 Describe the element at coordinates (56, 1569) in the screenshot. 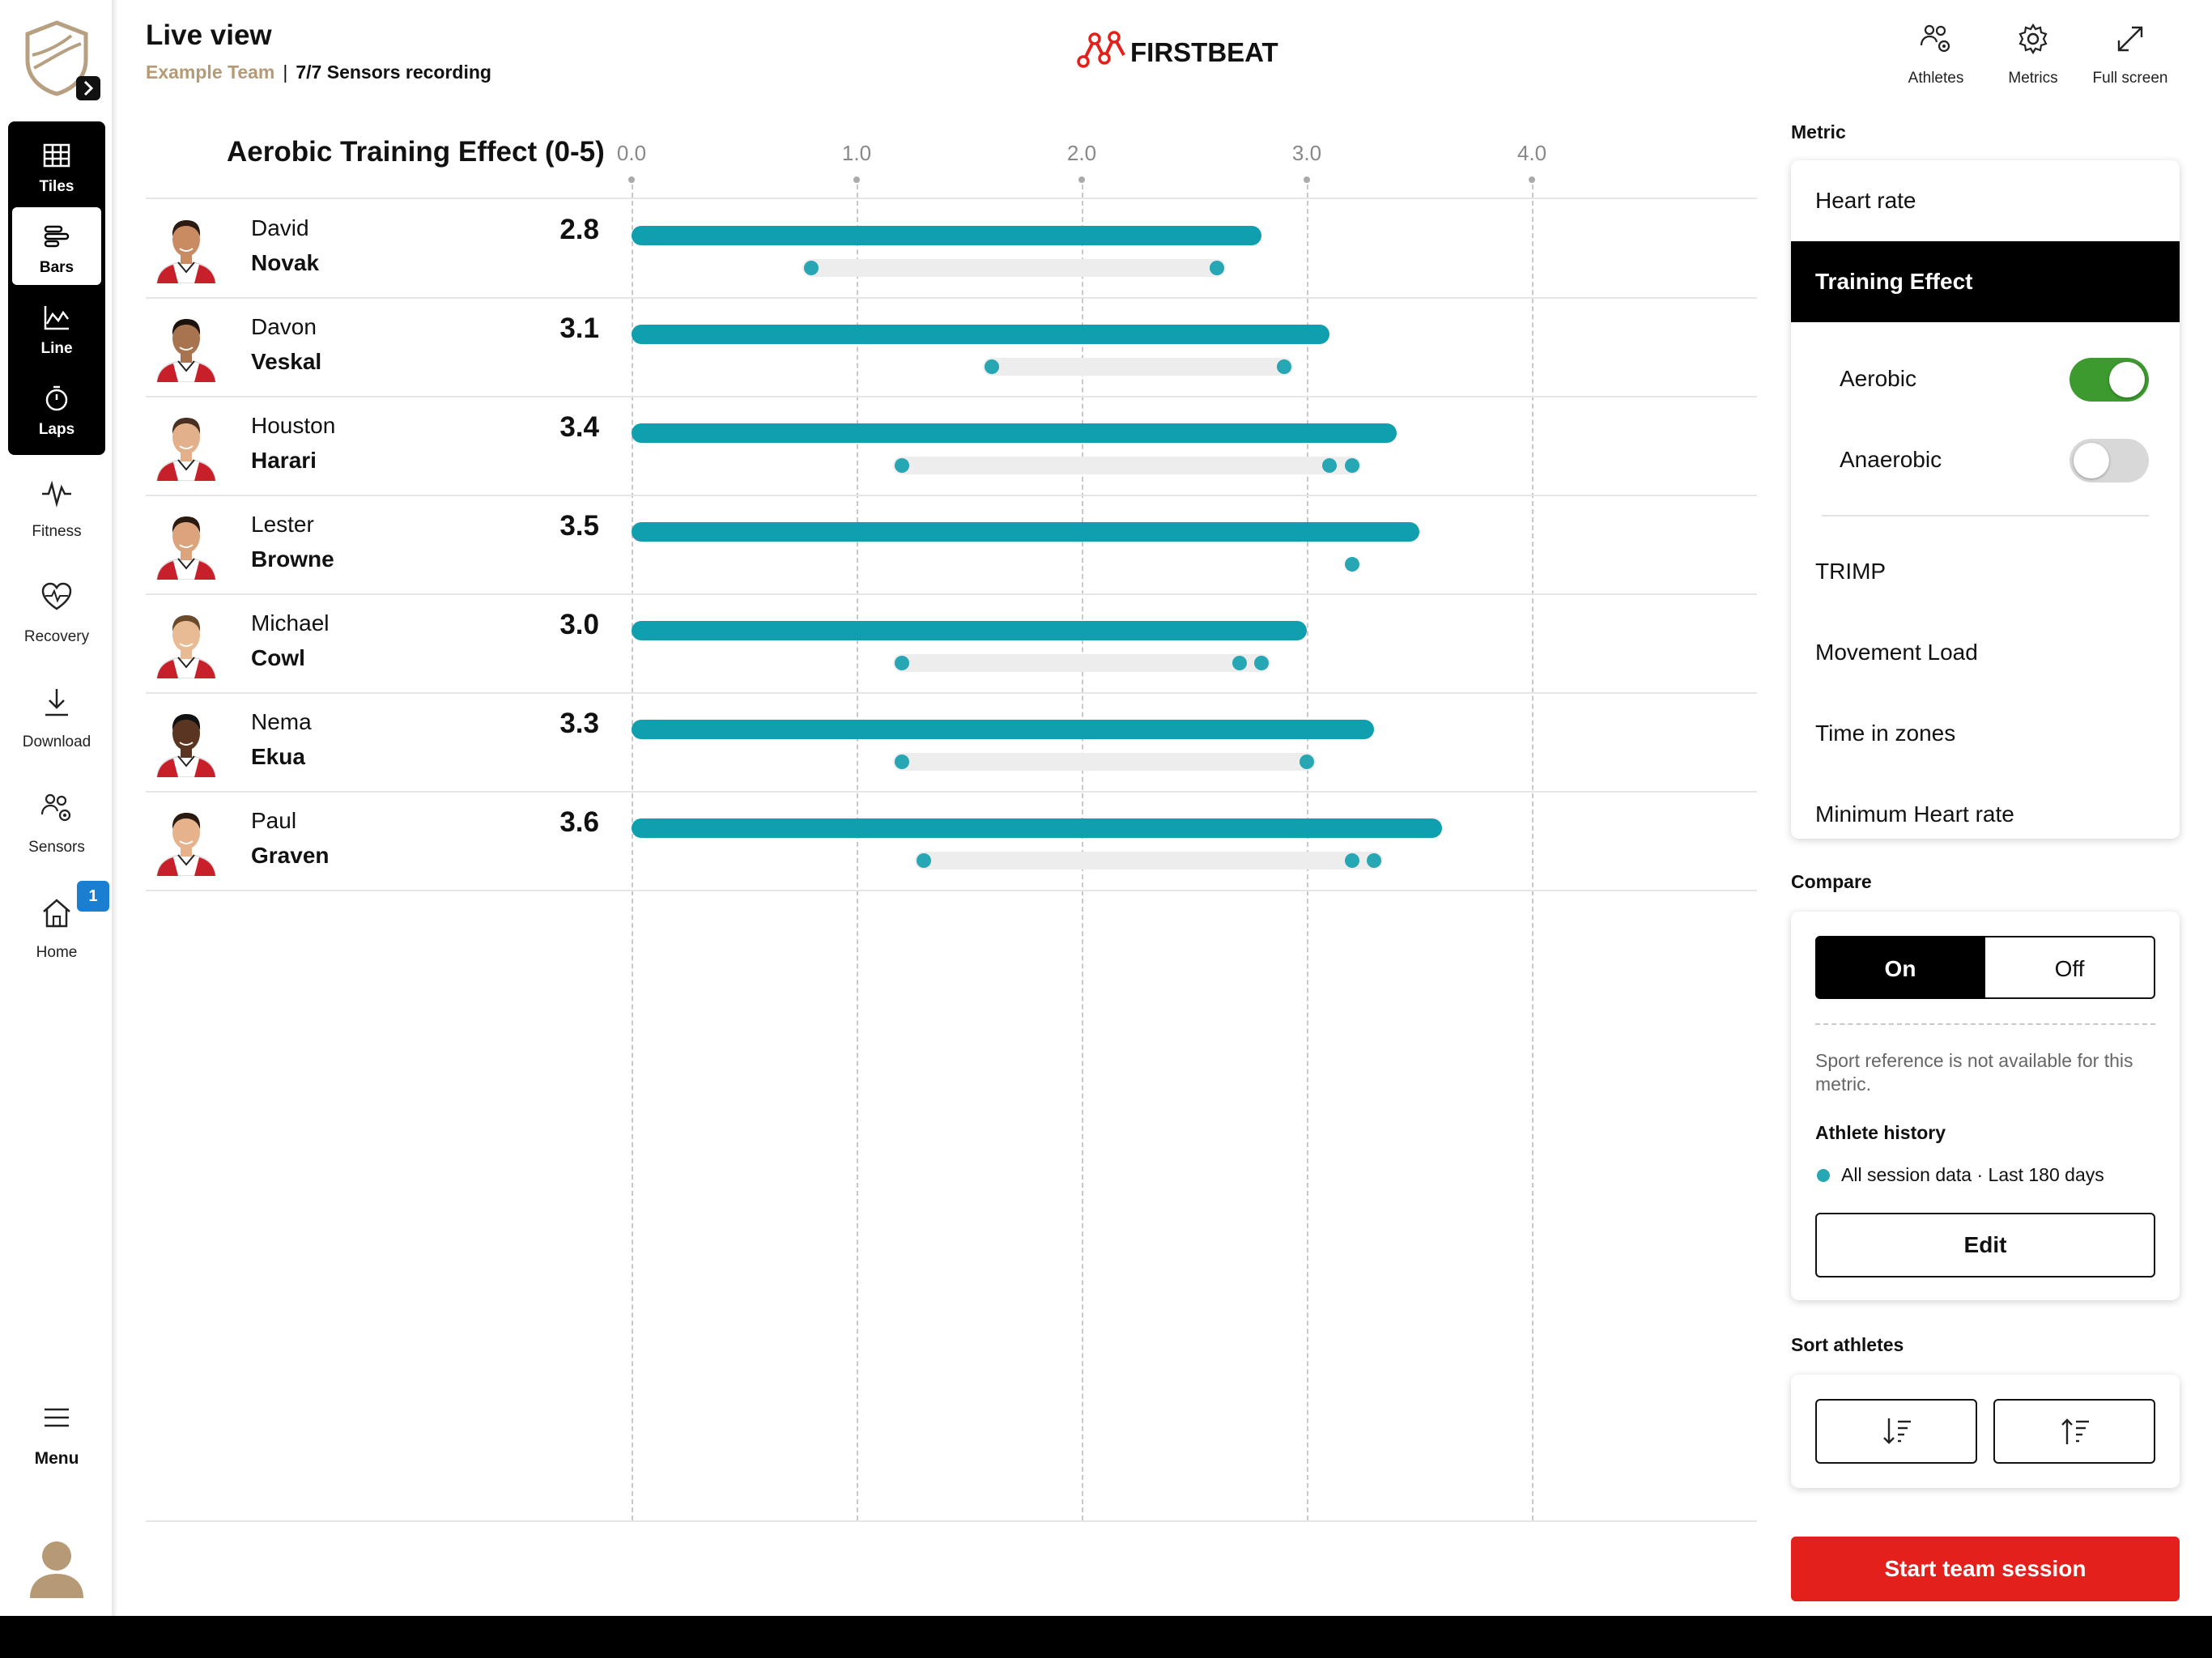

I see `user-avatar-icon` at that location.